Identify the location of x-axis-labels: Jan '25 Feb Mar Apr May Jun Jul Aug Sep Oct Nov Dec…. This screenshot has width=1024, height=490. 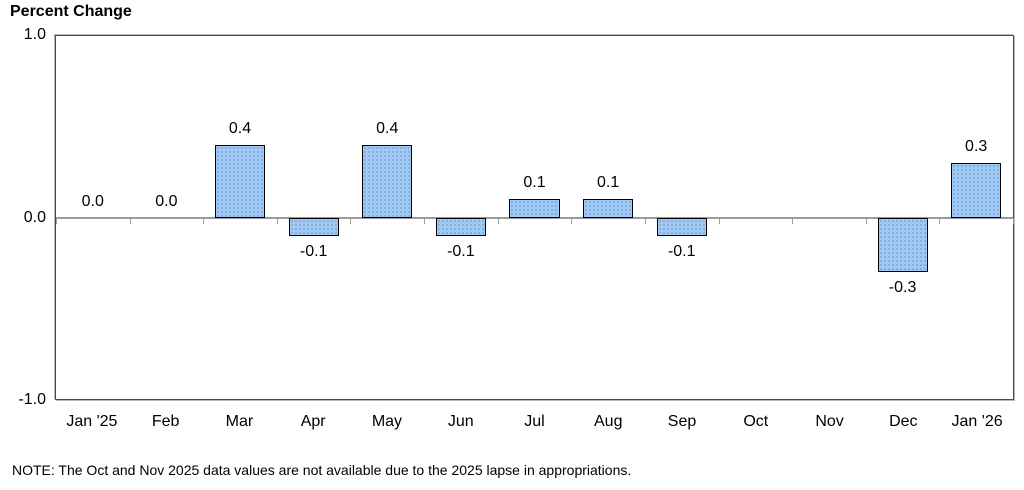
(534, 422).